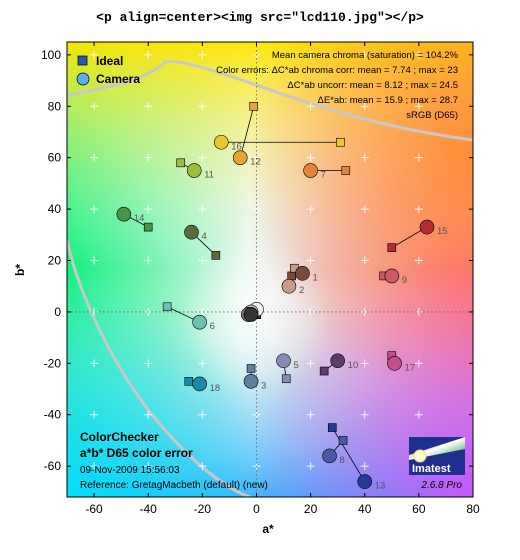 This screenshot has height=560, width=520. Describe the element at coordinates (215, 388) in the screenshot. I see `patch-label: 18` at that location.